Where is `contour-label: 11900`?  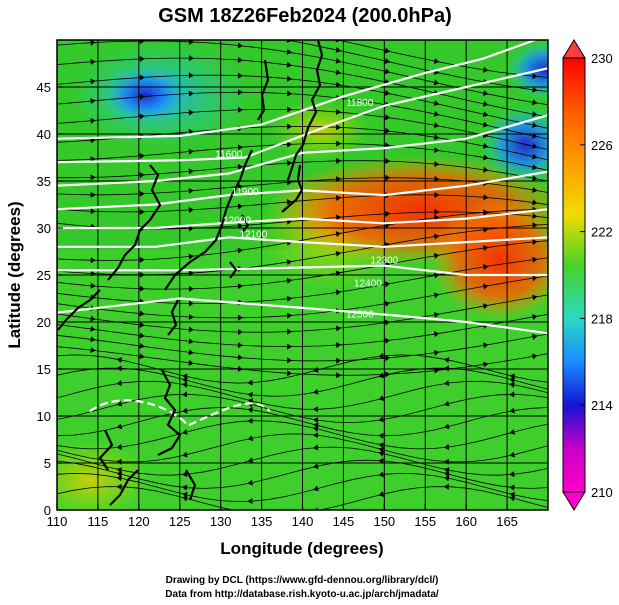 contour-label: 11900 is located at coordinates (246, 192).